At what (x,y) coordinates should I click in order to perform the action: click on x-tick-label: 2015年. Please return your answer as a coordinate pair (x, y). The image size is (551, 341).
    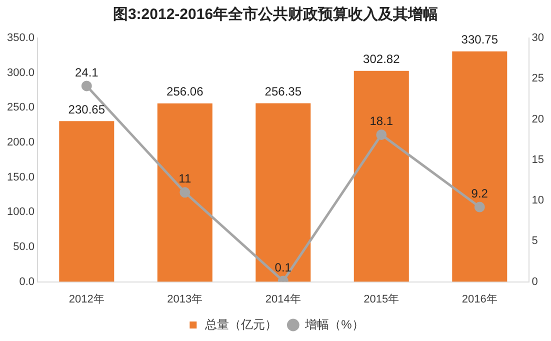
    Looking at the image, I should click on (382, 299).